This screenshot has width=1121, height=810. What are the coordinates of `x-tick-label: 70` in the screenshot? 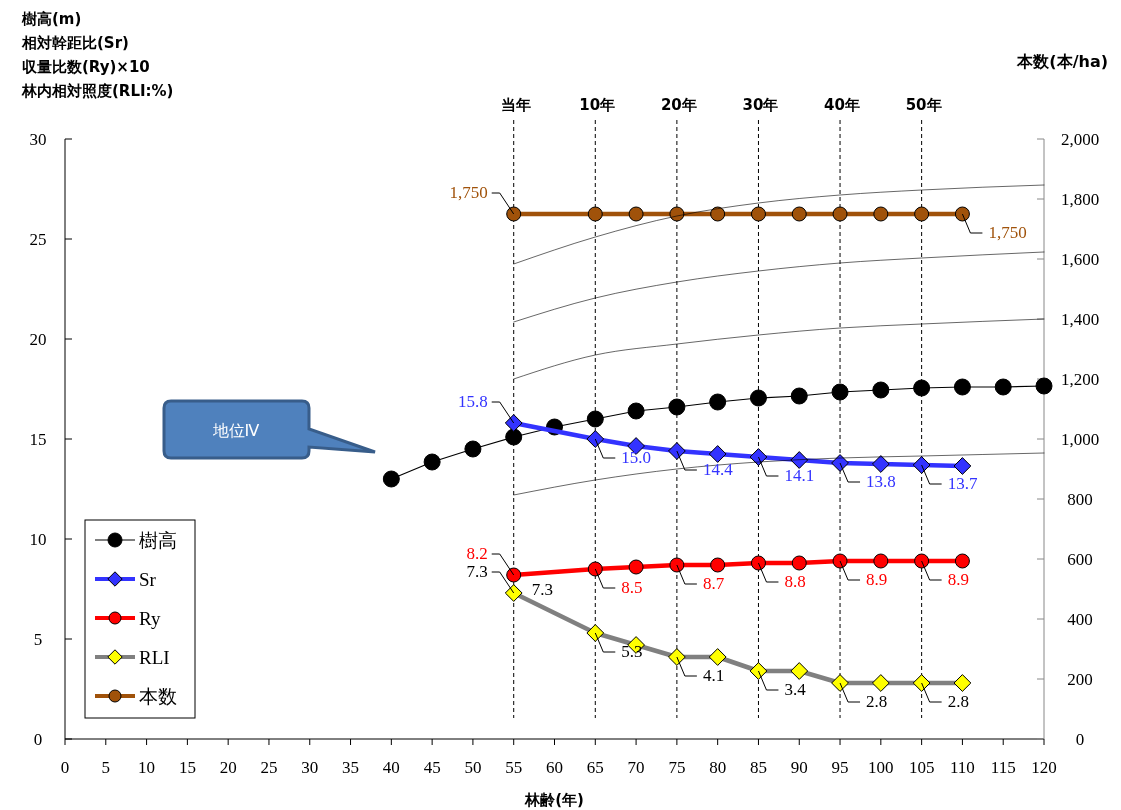 It's located at (636, 767).